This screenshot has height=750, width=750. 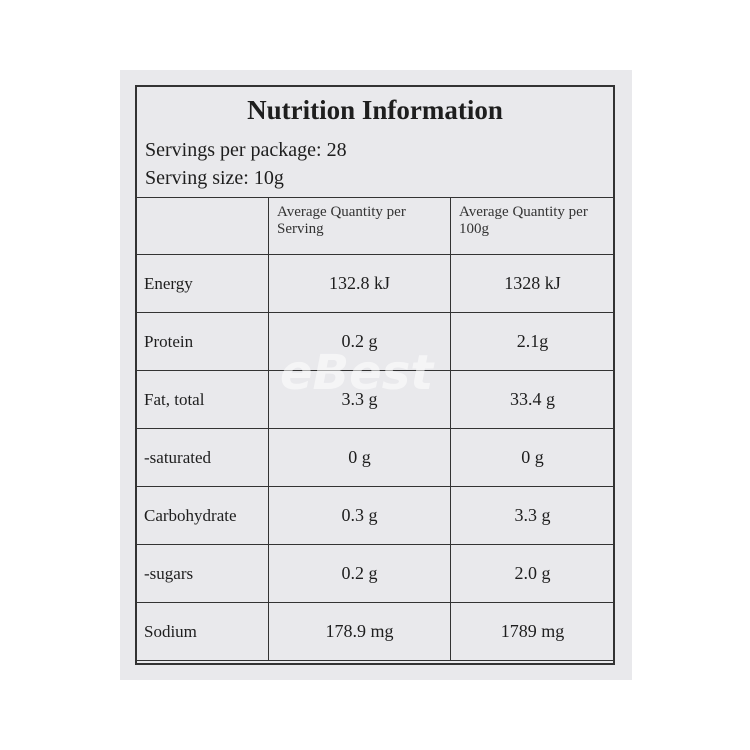 I want to click on nutrient-name: -saturated, so click(x=202, y=457).